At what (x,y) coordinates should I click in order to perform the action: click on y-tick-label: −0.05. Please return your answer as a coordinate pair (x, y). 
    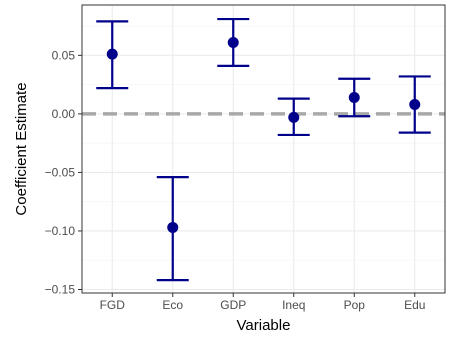
    Looking at the image, I should click on (60, 172).